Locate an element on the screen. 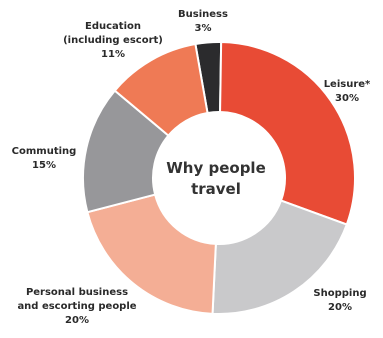 The height and width of the screenshot is (338, 383). label-education-line-1: Education is located at coordinates (113, 26).